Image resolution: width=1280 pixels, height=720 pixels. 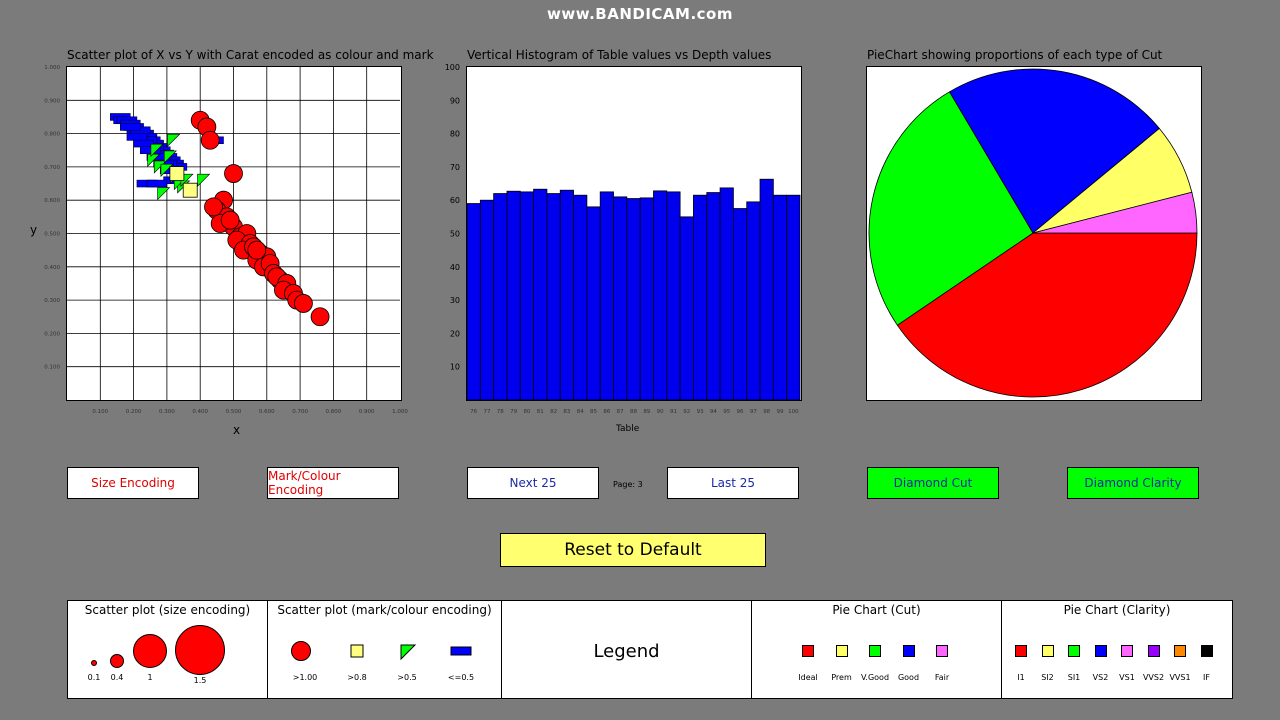 What do you see at coordinates (1117, 610) in the screenshot?
I see `legend-clarity-title: Pie Chart (Clarity)` at bounding box center [1117, 610].